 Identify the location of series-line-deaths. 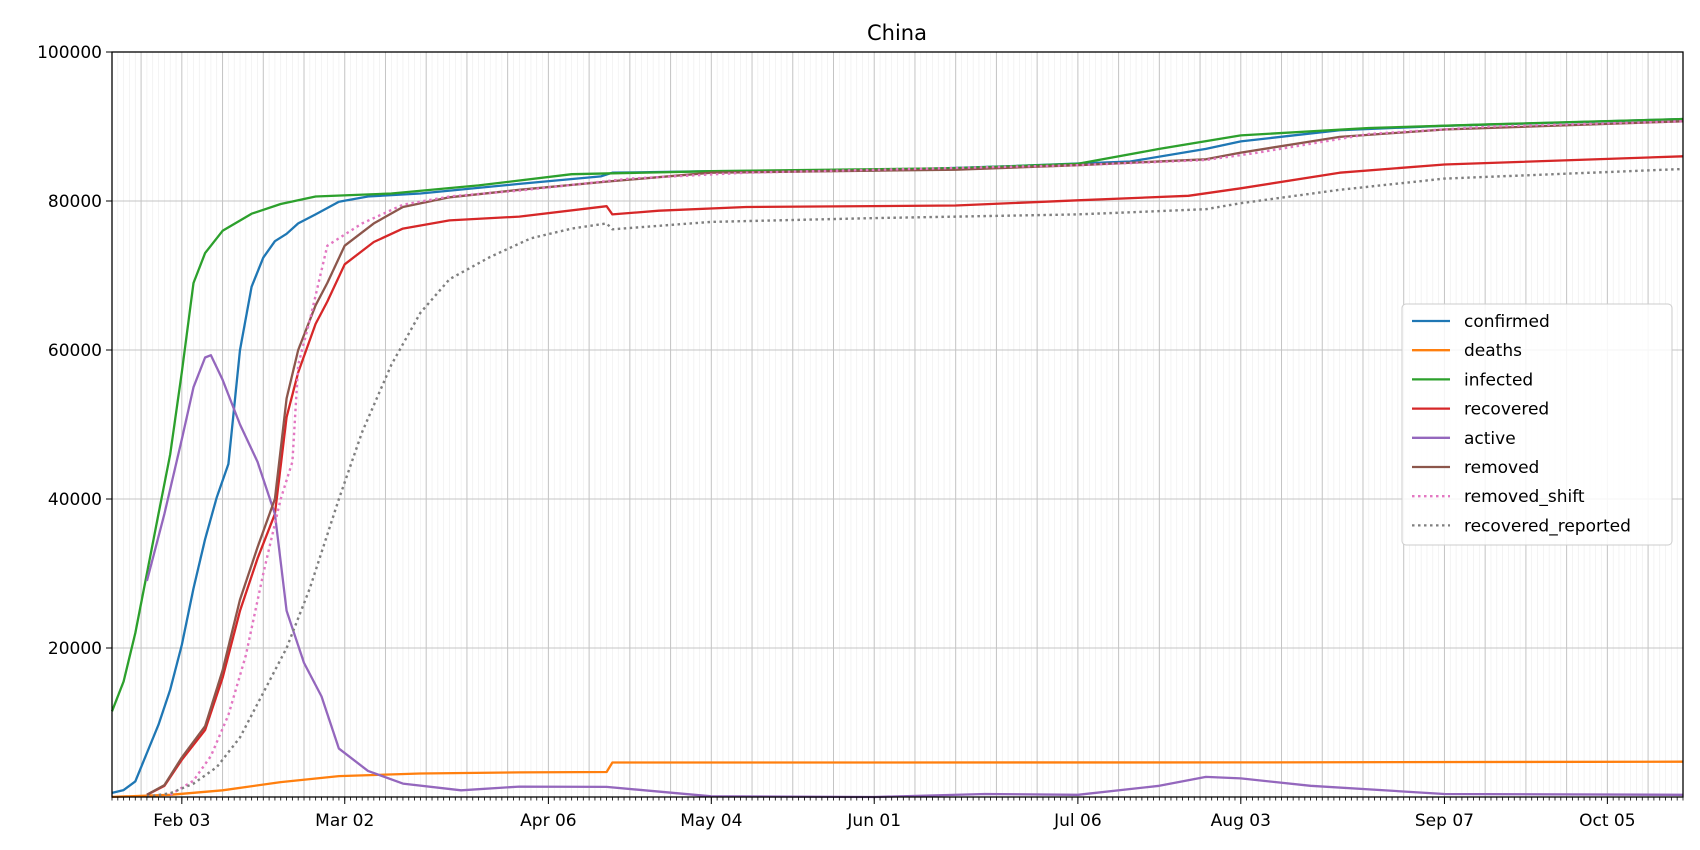
(897, 779).